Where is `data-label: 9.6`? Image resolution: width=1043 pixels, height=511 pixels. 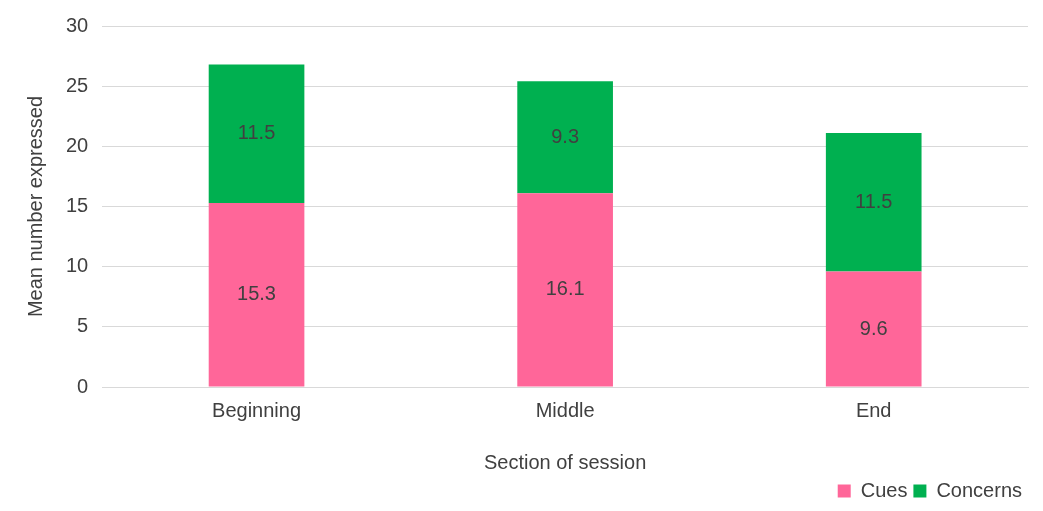
data-label: 9.6 is located at coordinates (873, 327).